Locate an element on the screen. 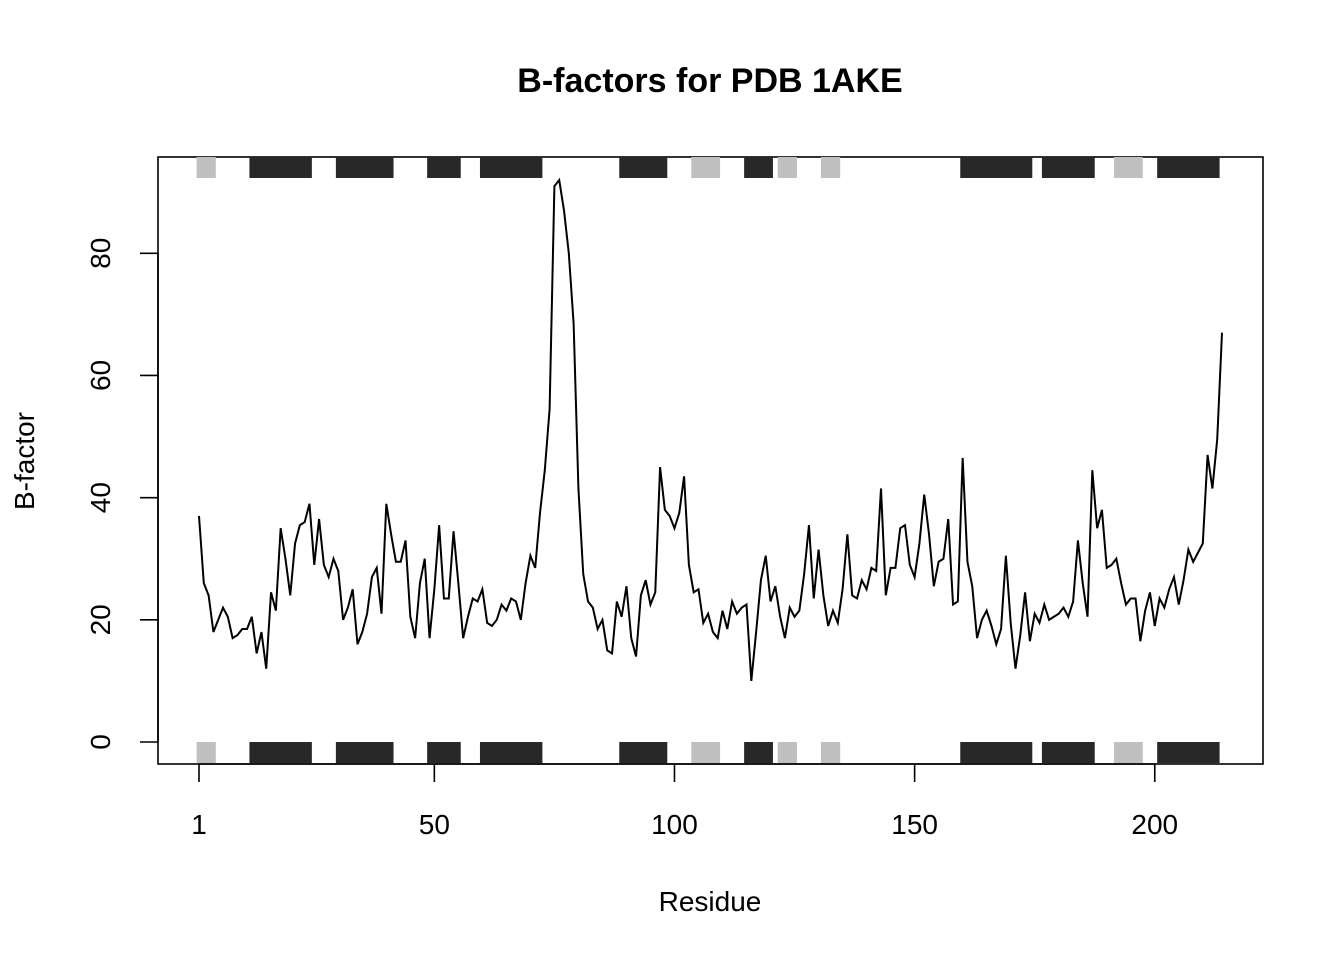  chart-title: B-factors for PDB 1AKE is located at coordinates (709, 81).